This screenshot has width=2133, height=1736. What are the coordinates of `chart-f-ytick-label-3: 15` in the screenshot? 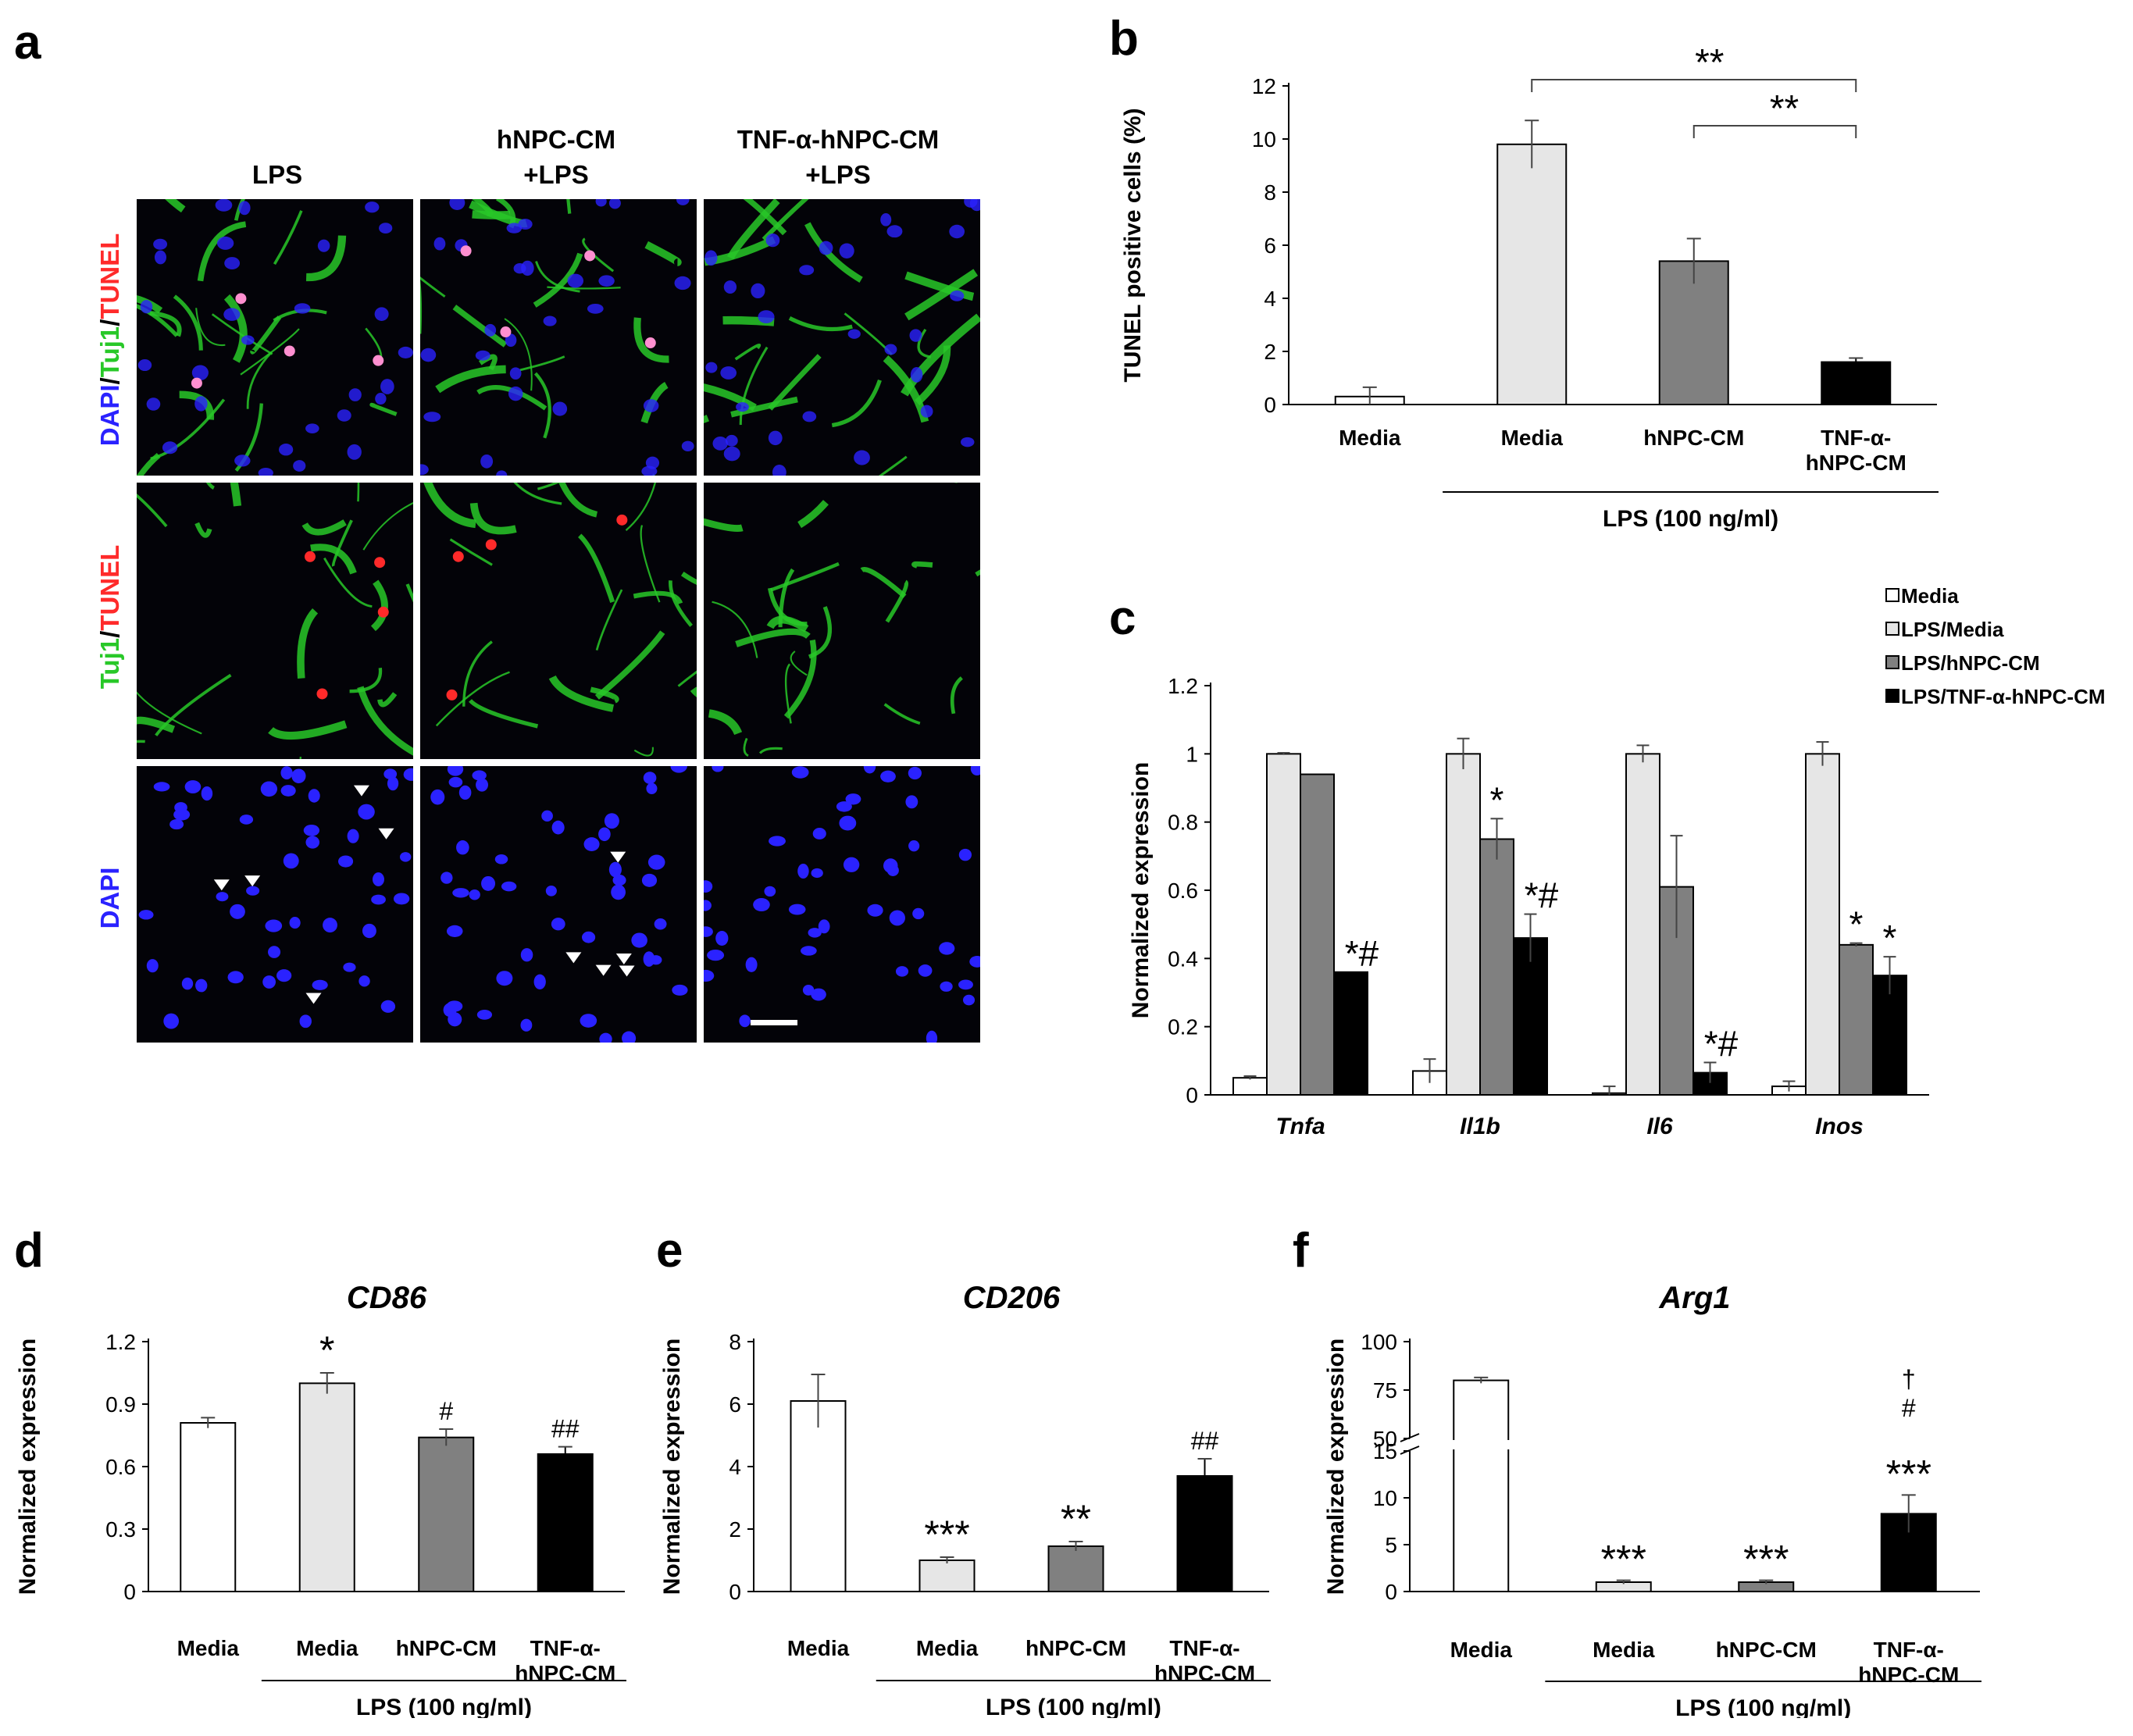 It's located at (1385, 1451).